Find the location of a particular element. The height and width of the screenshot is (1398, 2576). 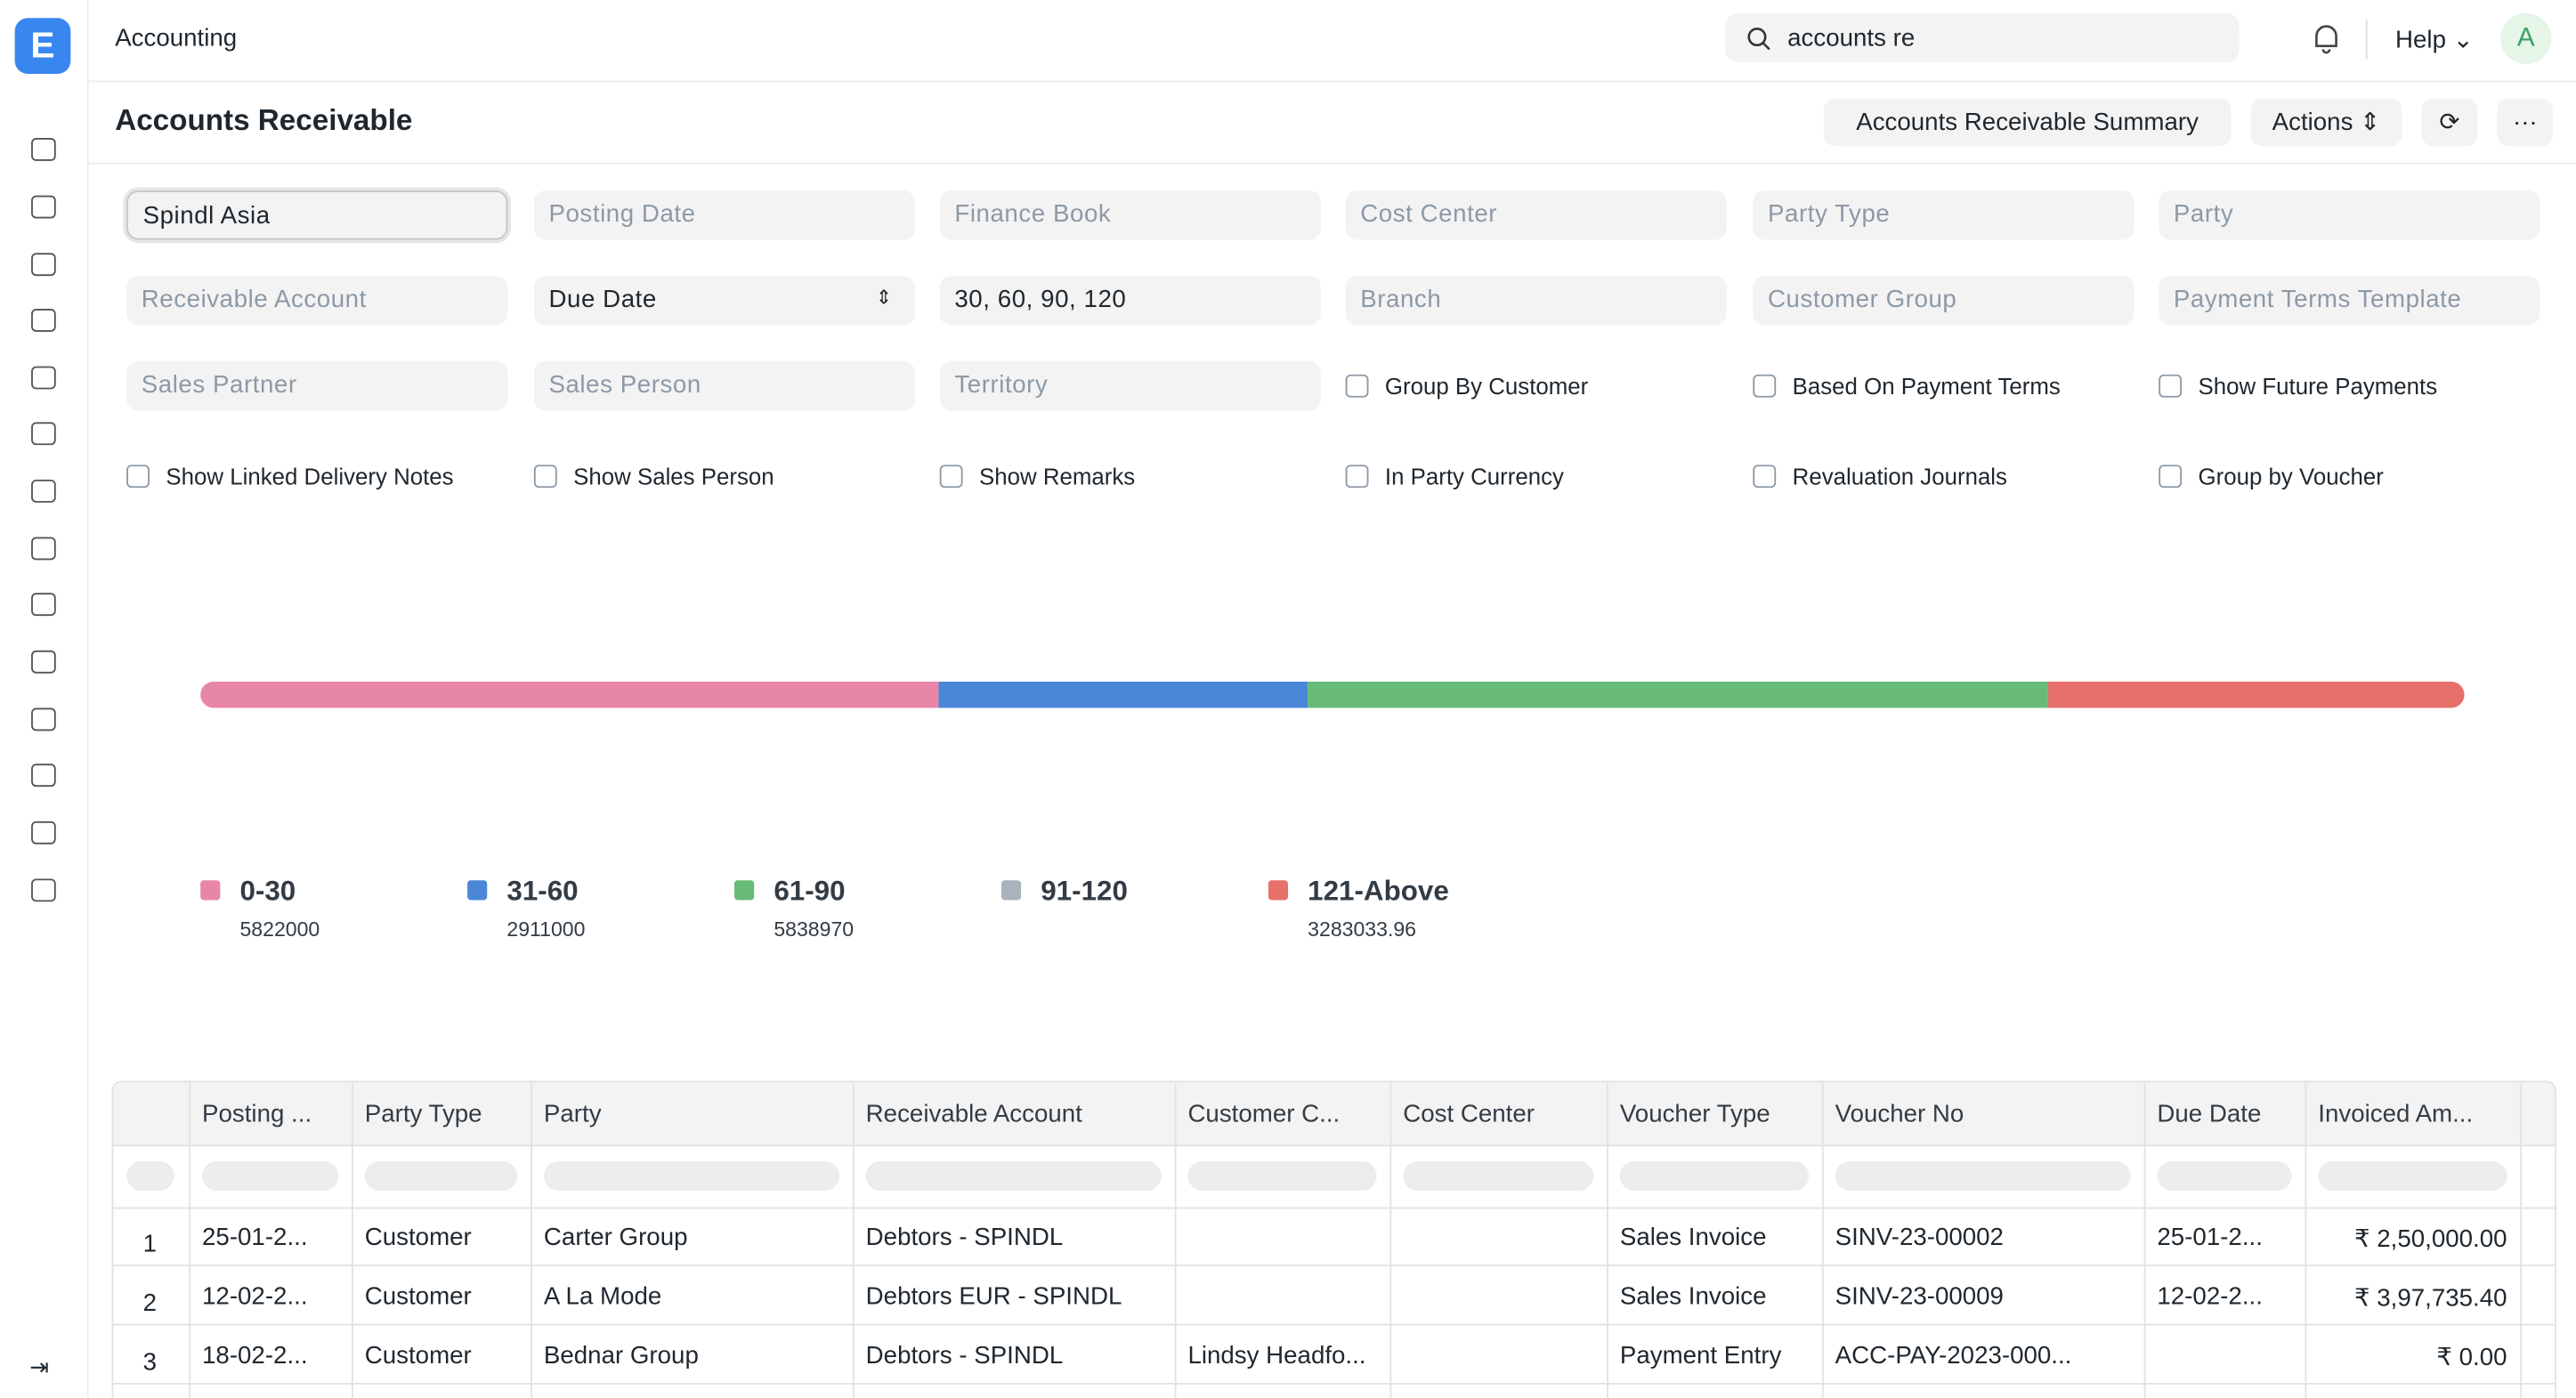

filter-input: Posting Date is located at coordinates (724, 215).